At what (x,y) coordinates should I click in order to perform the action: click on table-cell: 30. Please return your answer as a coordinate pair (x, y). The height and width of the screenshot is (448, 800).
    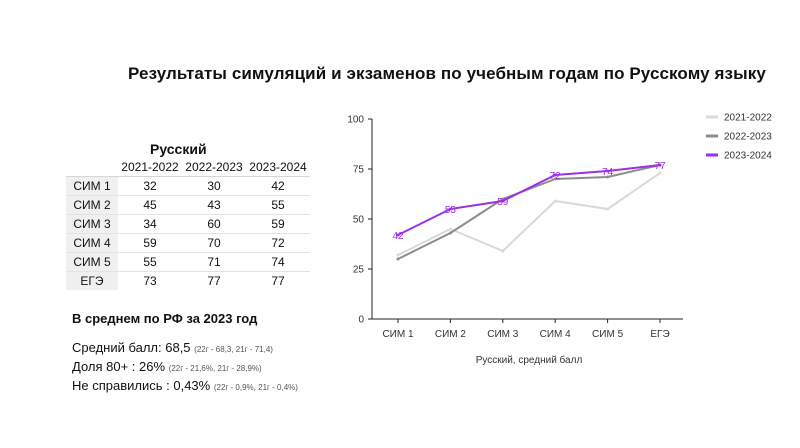
    Looking at the image, I should click on (214, 186).